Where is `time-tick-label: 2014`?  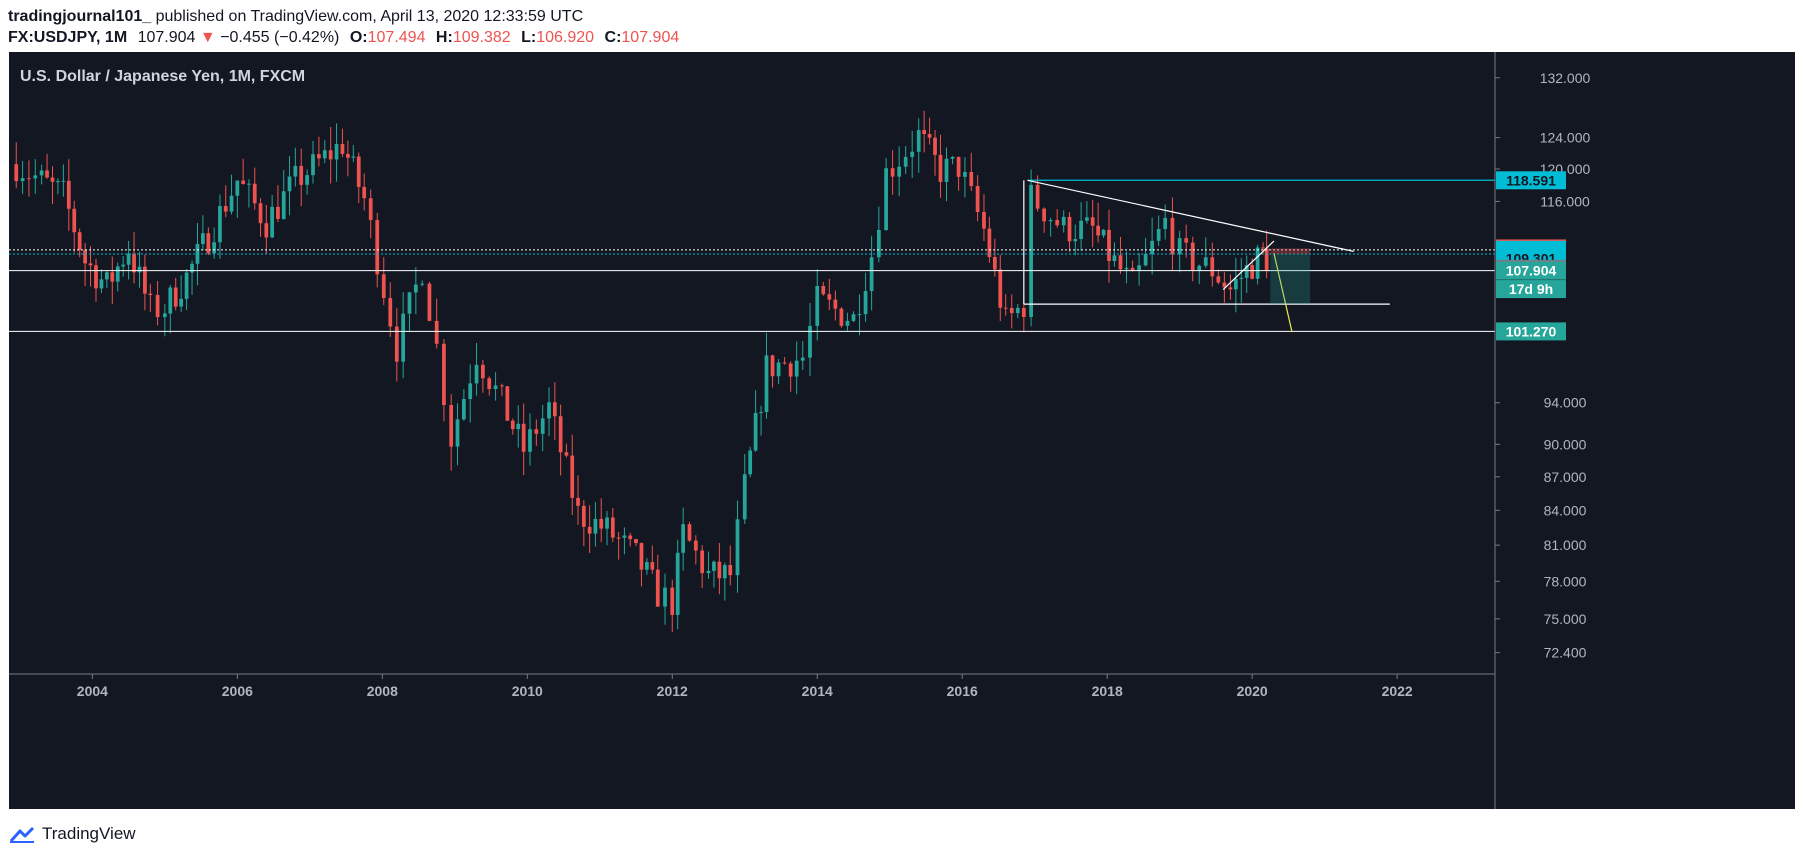 time-tick-label: 2014 is located at coordinates (817, 691).